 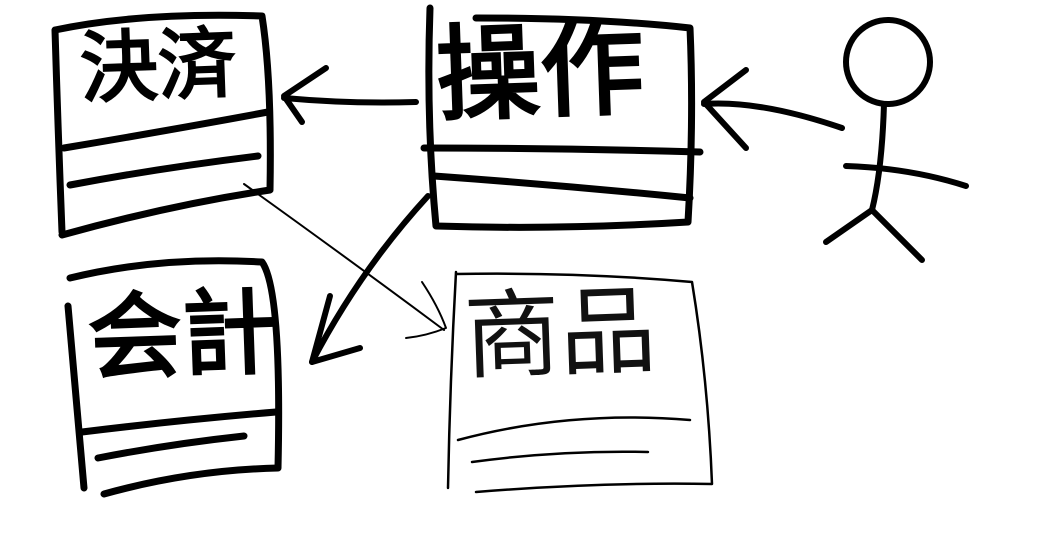 I want to click on class-box-accounting, so click(x=173, y=377).